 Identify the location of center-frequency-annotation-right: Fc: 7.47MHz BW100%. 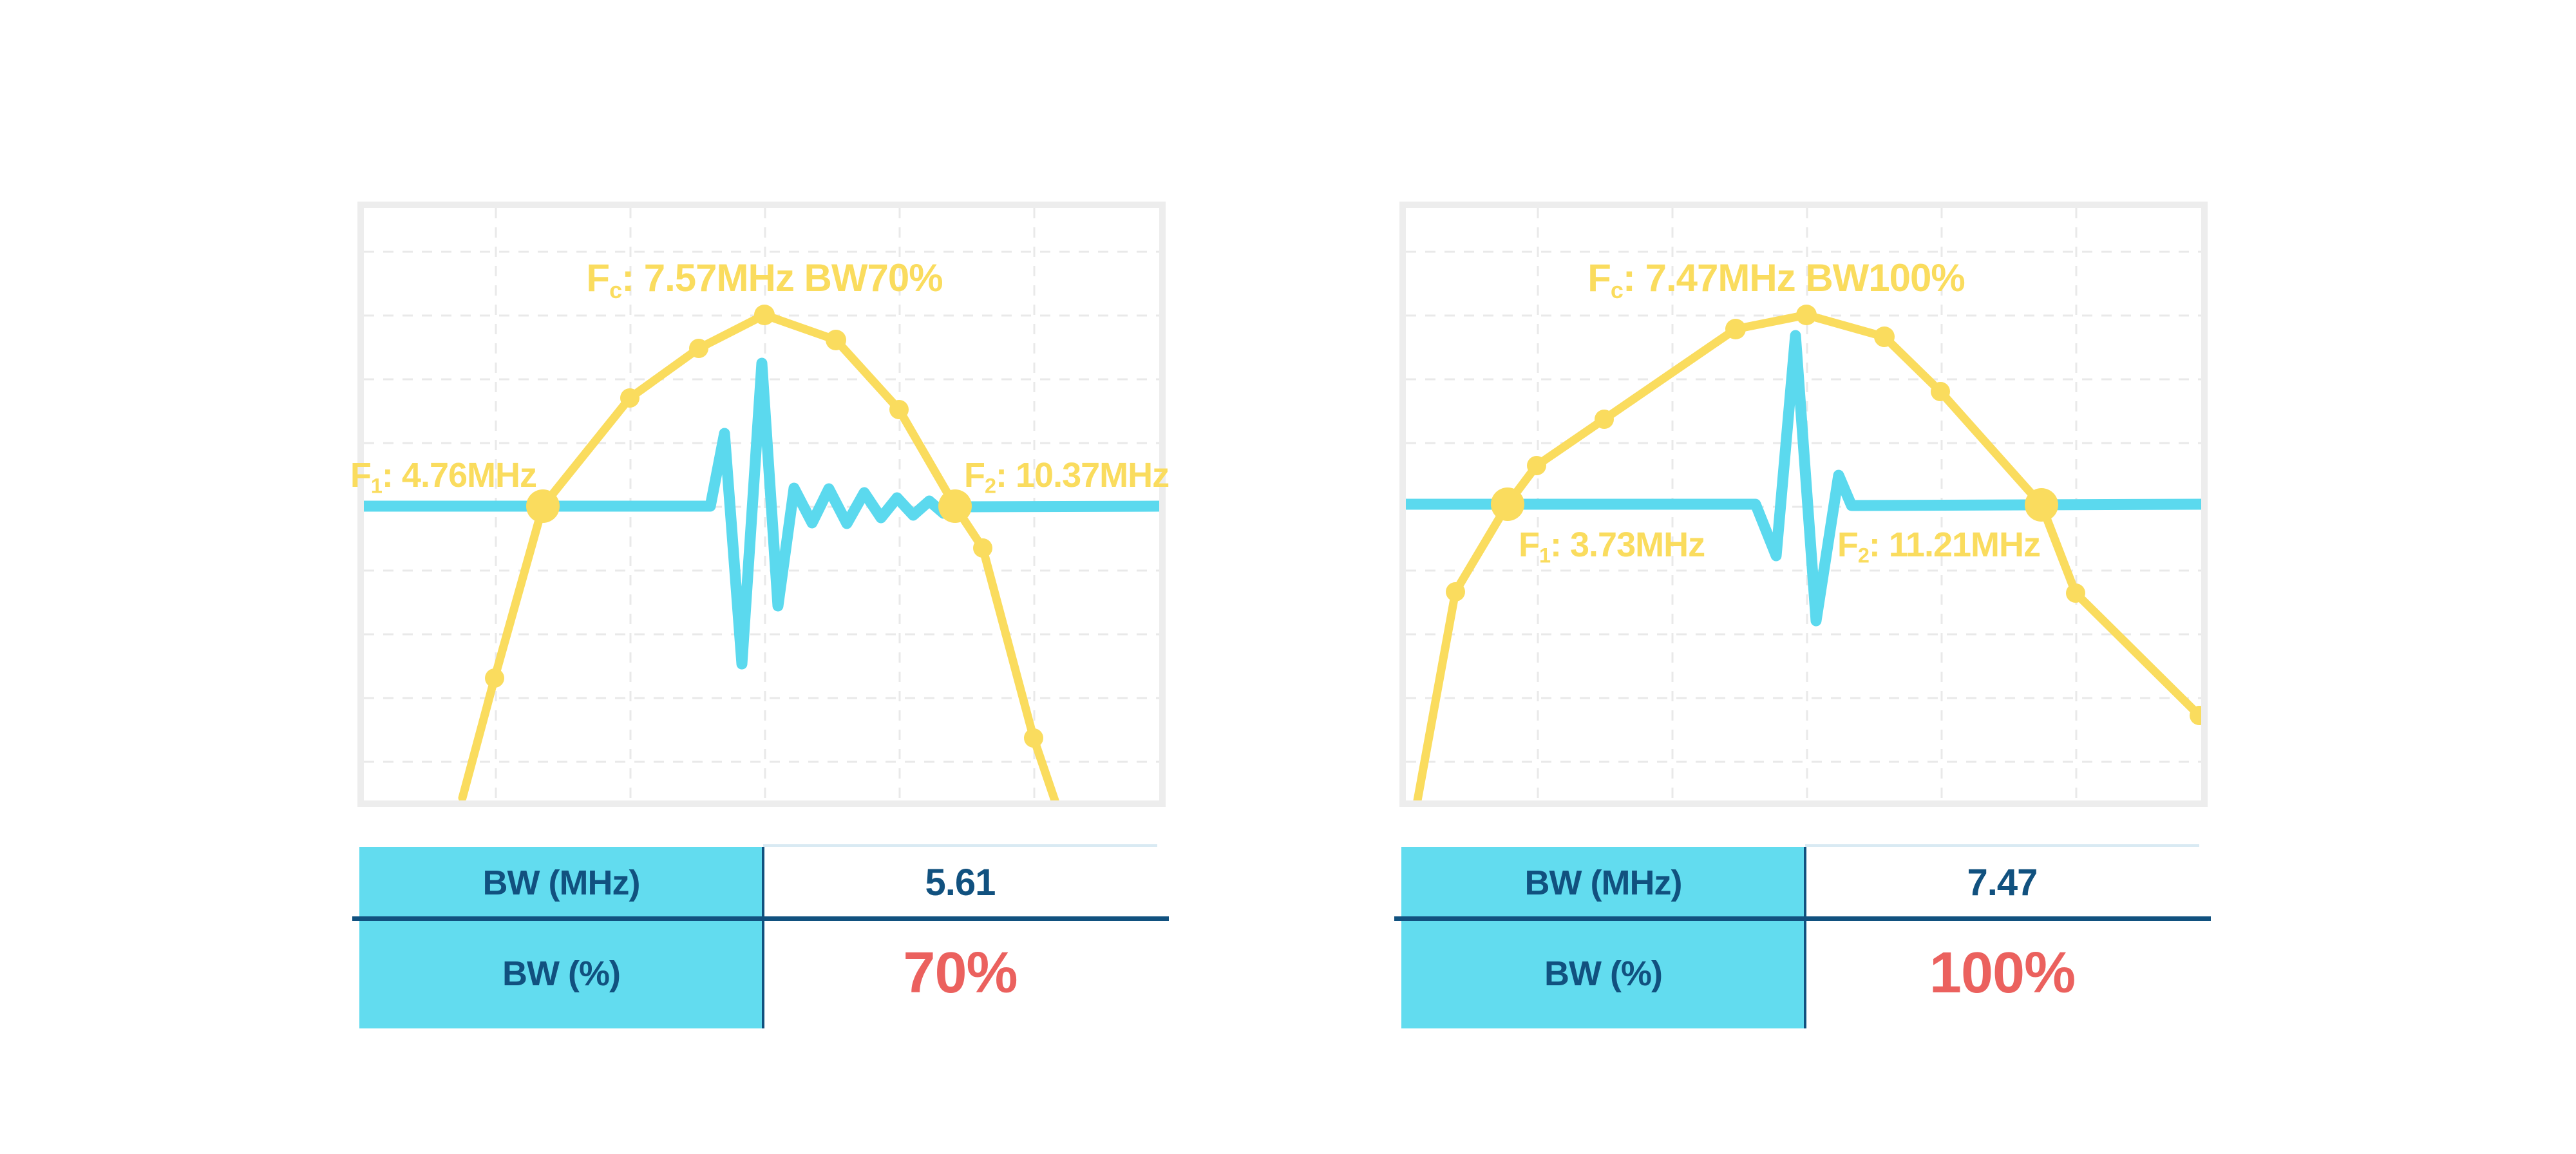
(1776, 280).